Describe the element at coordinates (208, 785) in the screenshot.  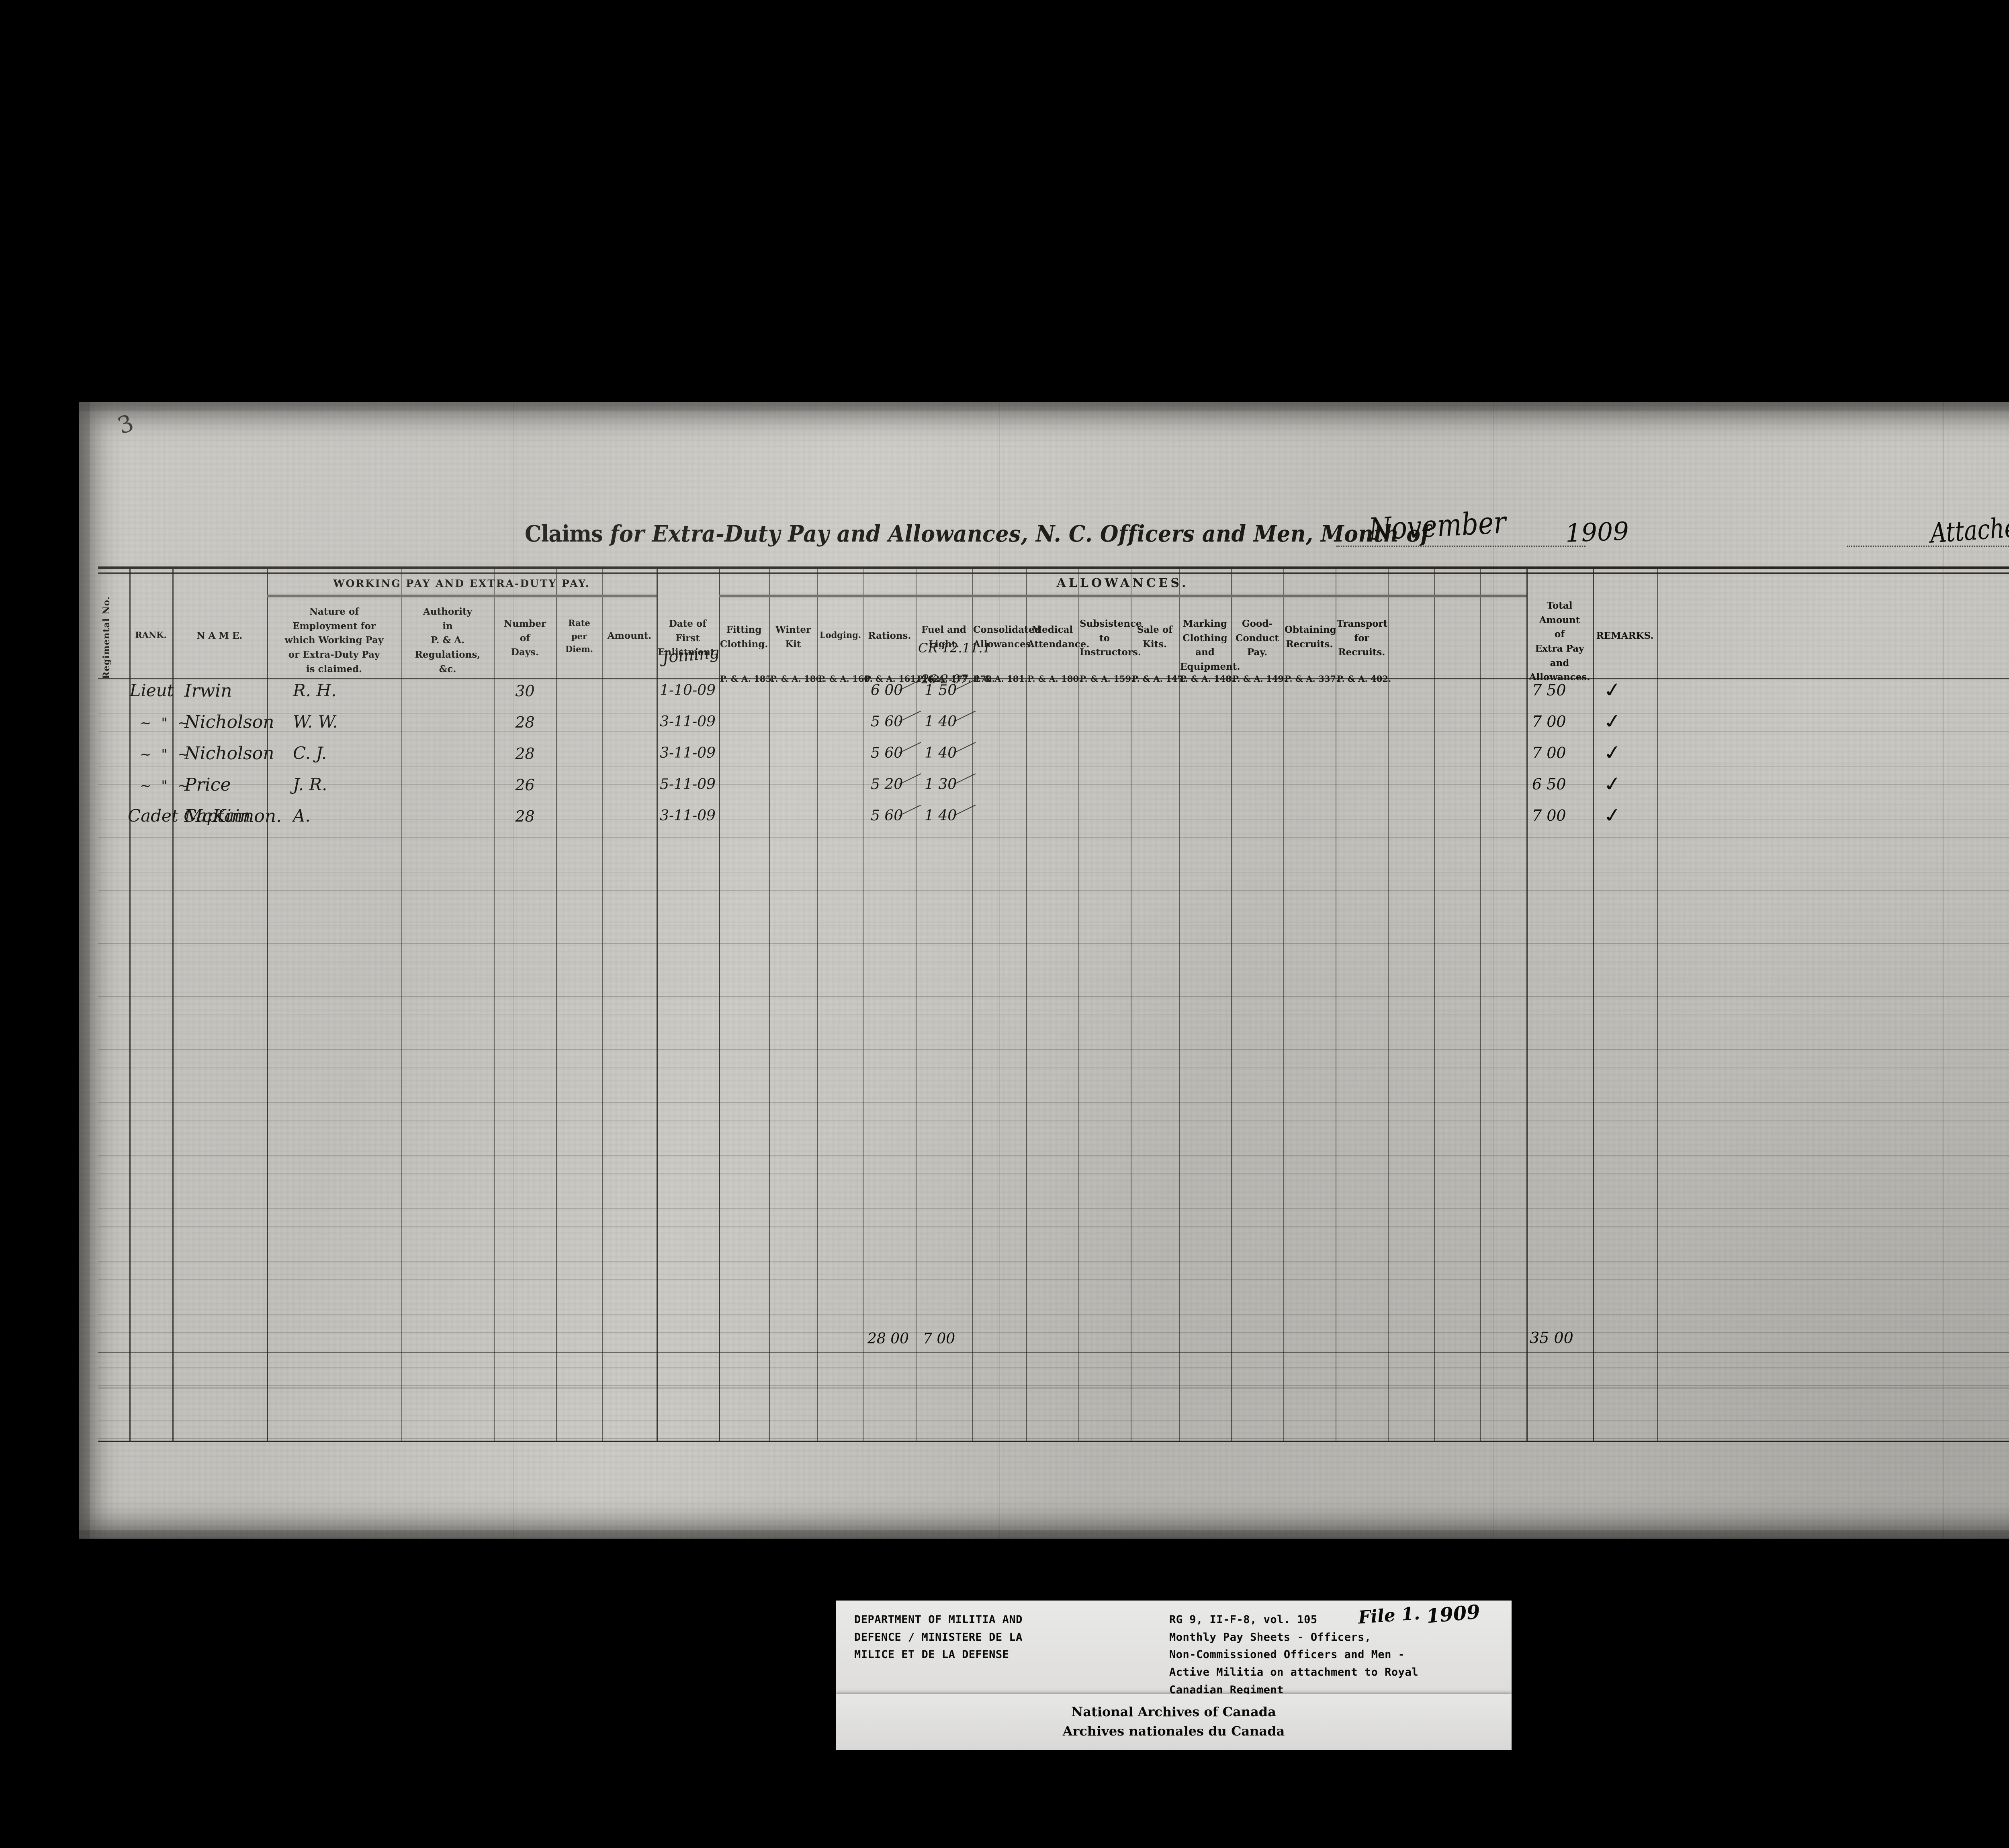
I see `cell-name: Price` at that location.